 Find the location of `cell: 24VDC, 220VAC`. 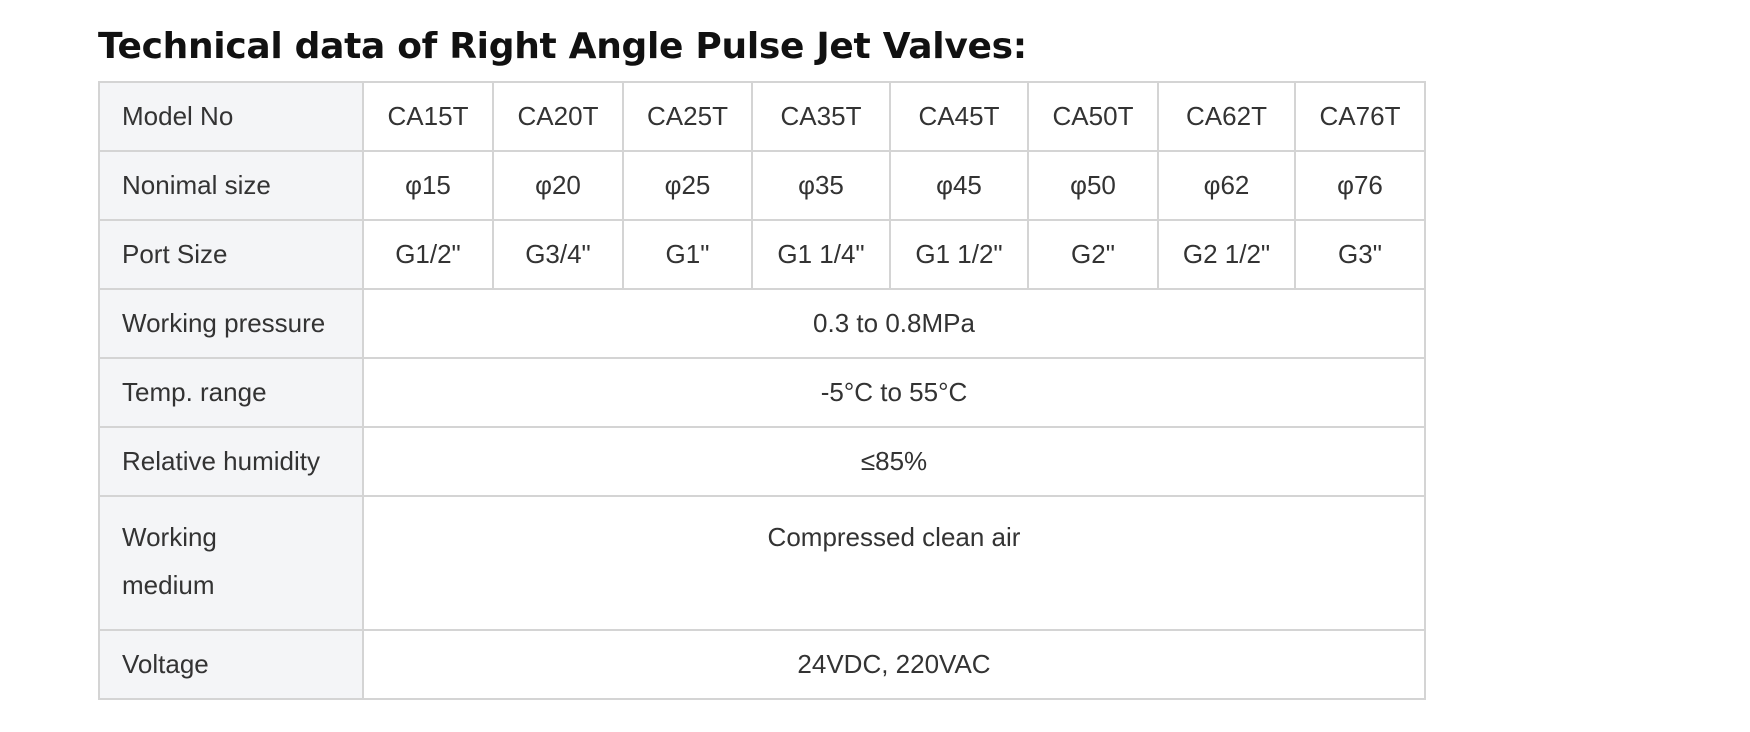

cell: 24VDC, 220VAC is located at coordinates (894, 664).